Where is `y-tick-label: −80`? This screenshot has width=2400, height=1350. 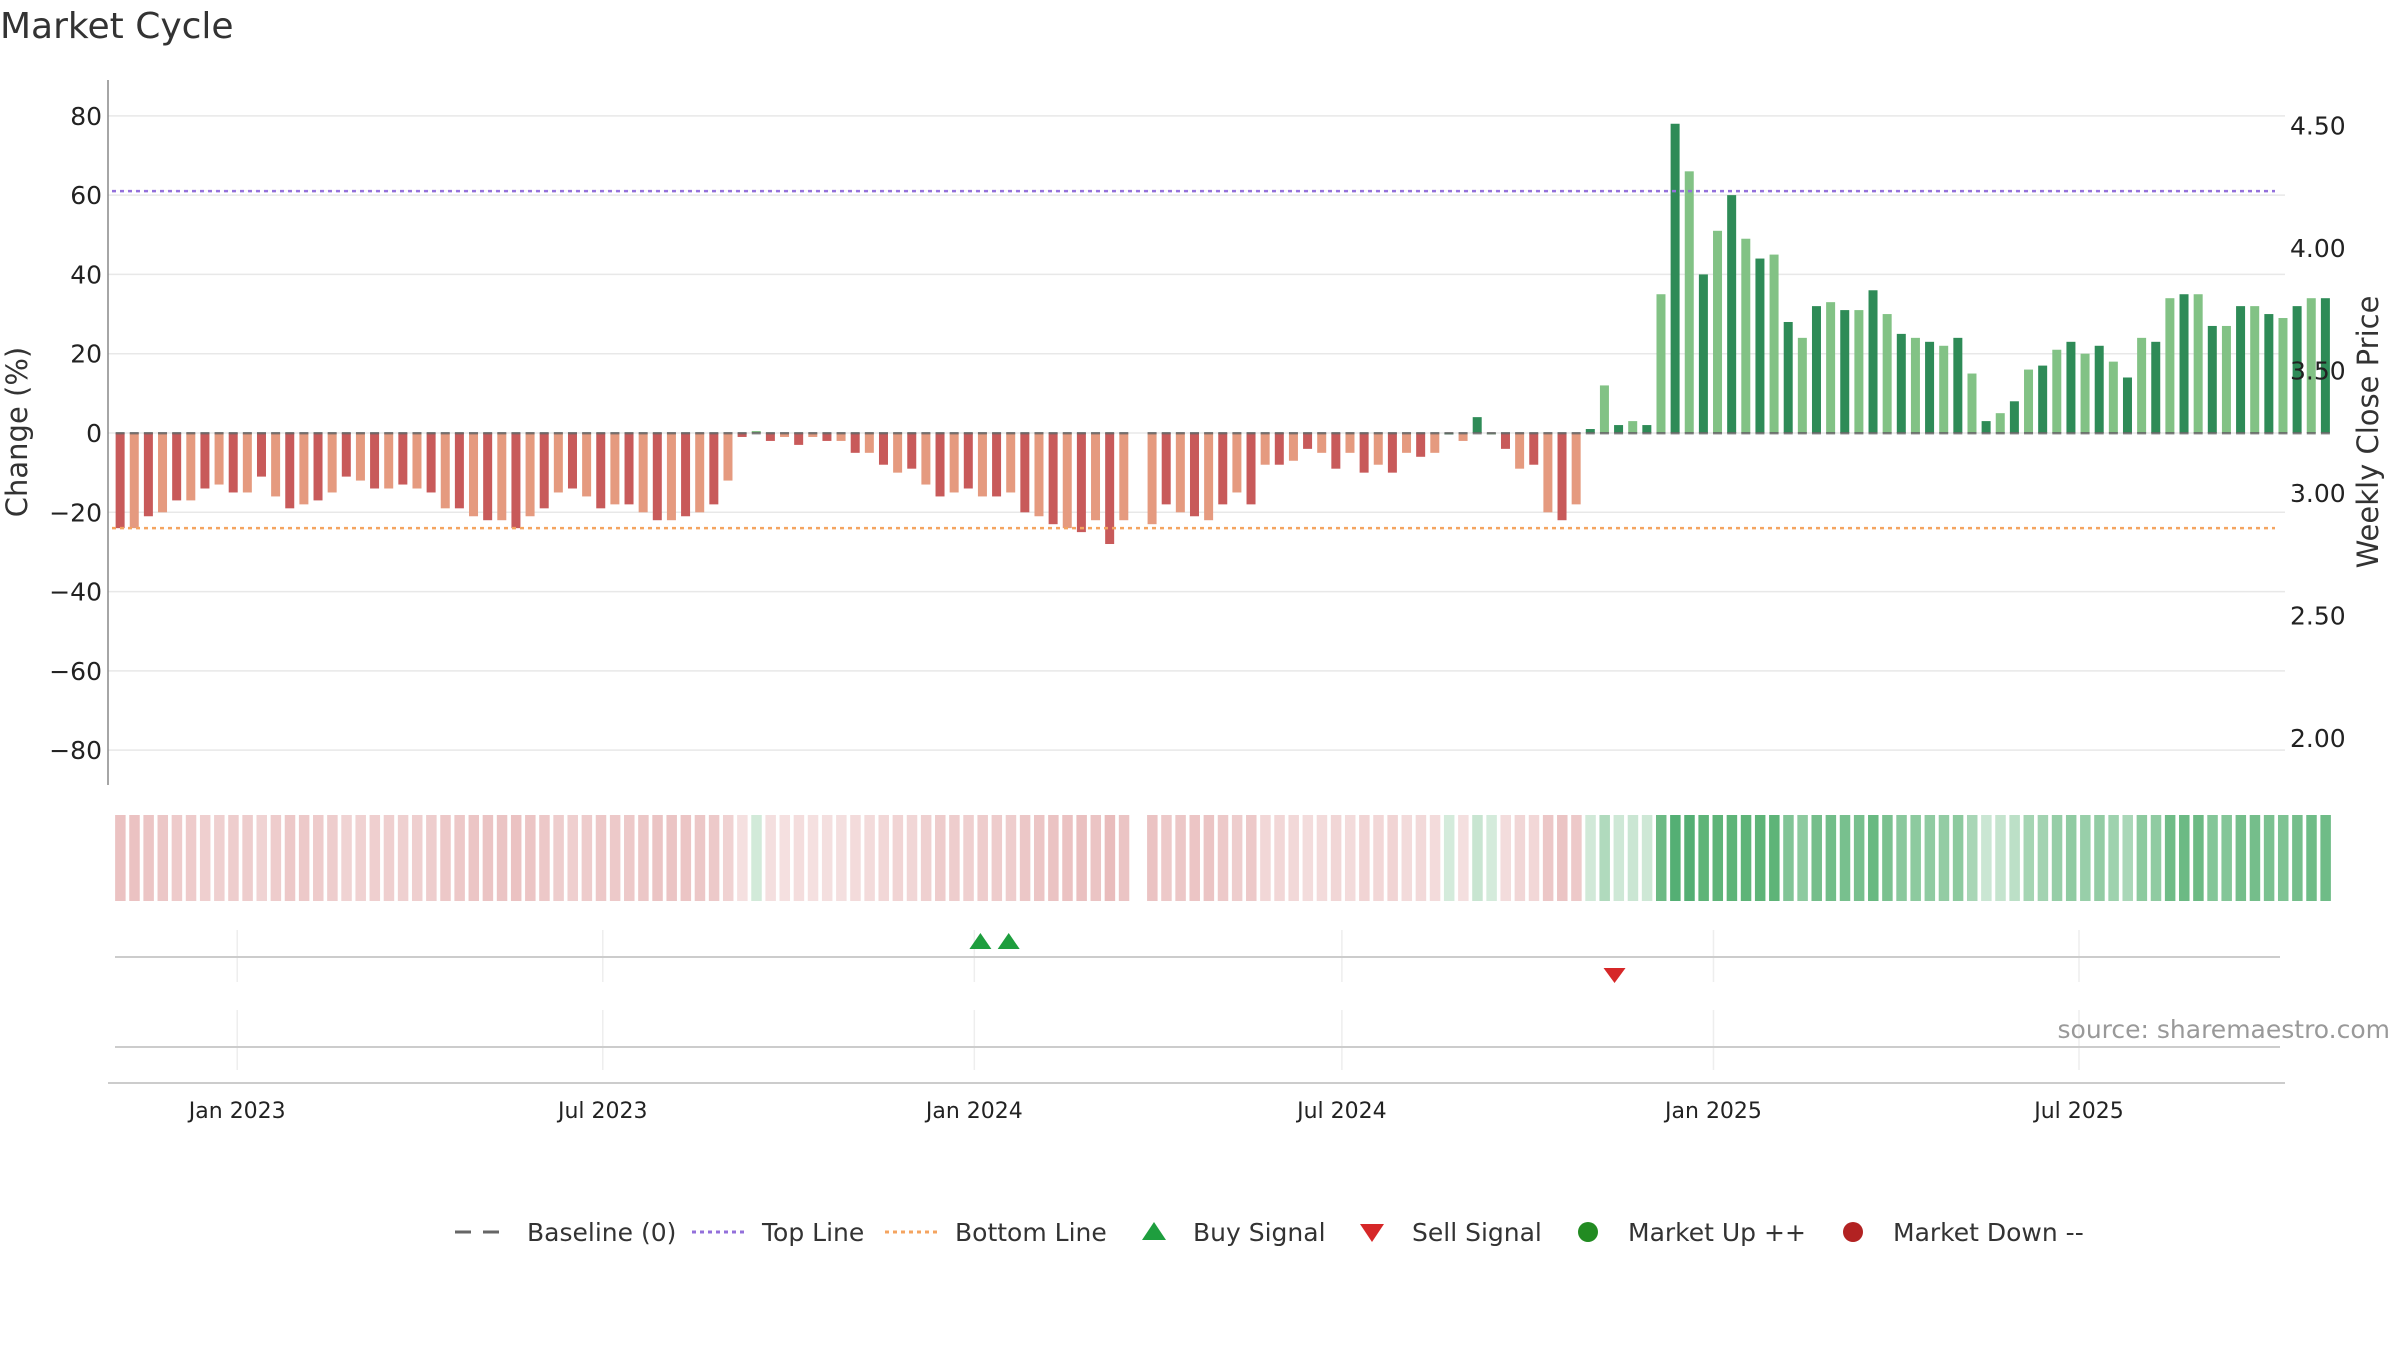
y-tick-label: −80 is located at coordinates (75, 750).